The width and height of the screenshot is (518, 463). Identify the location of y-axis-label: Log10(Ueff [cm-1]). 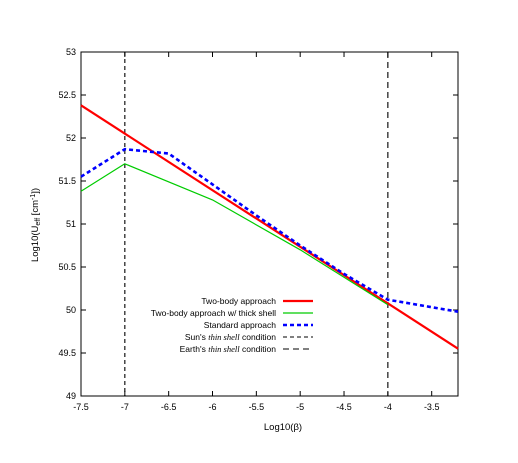
(36, 225).